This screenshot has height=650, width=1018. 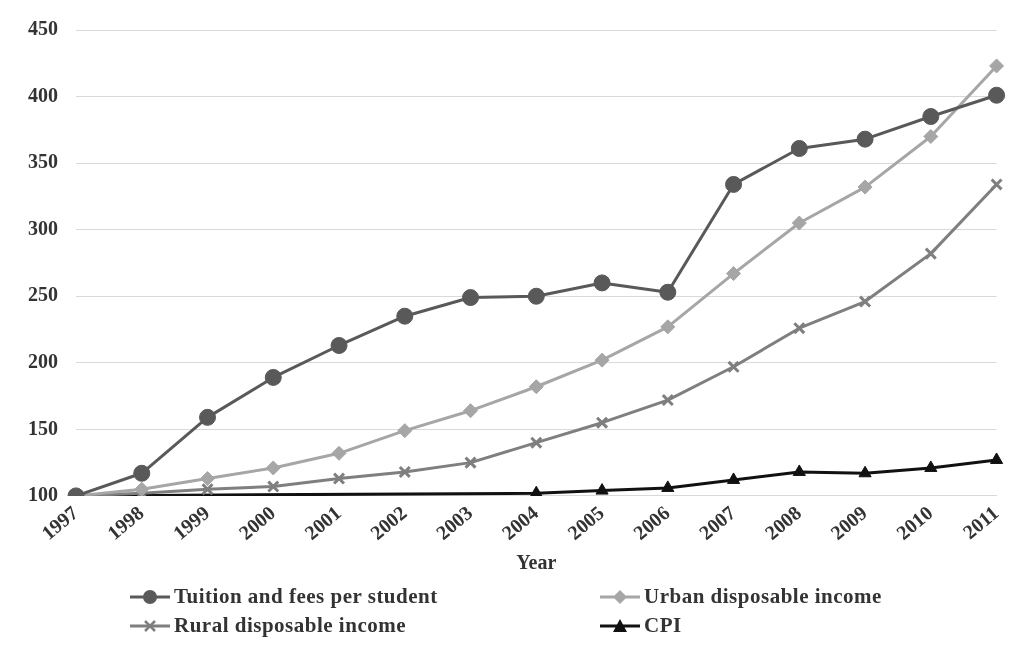 I want to click on x-tick-label: 2005, so click(x=585, y=522).